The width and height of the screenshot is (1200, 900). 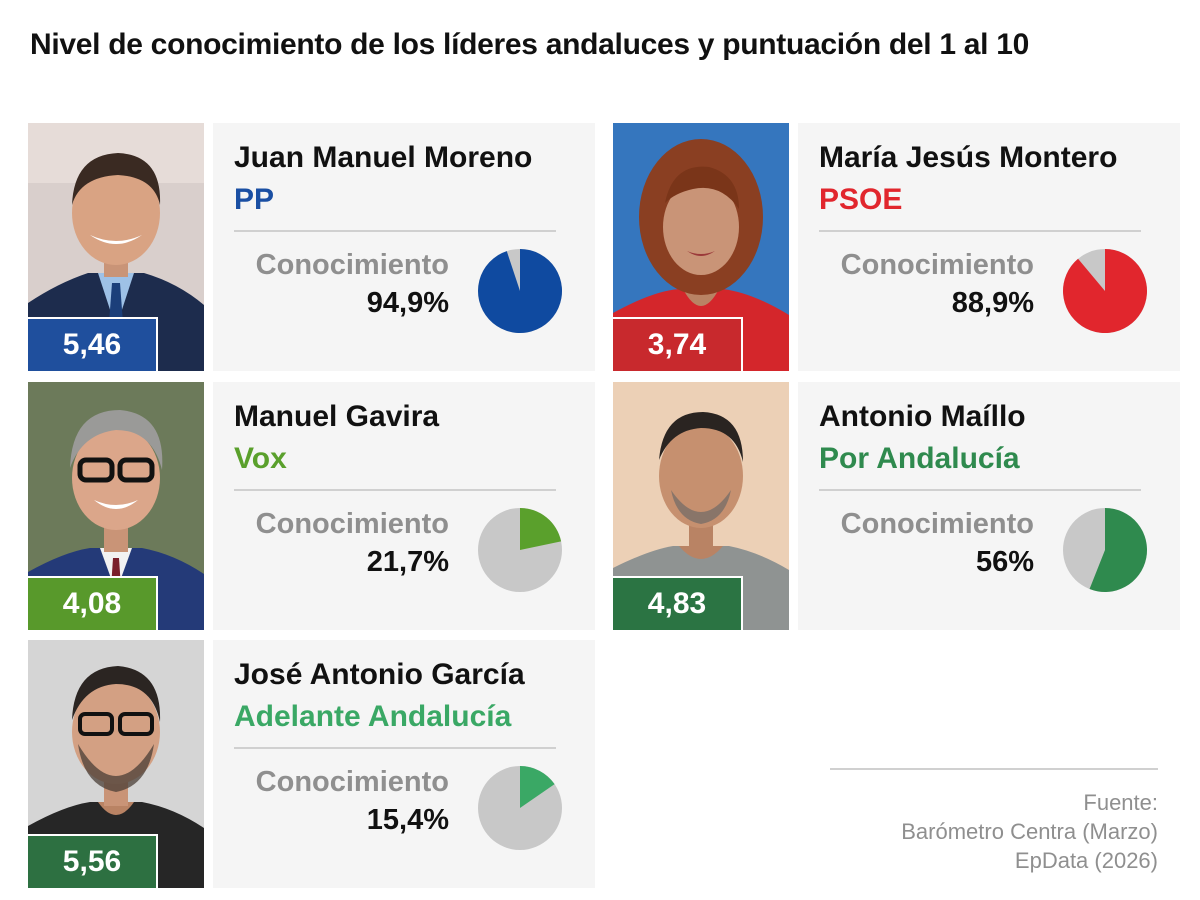 What do you see at coordinates (407, 820) in the screenshot?
I see `knowledge-value: 15,4%` at bounding box center [407, 820].